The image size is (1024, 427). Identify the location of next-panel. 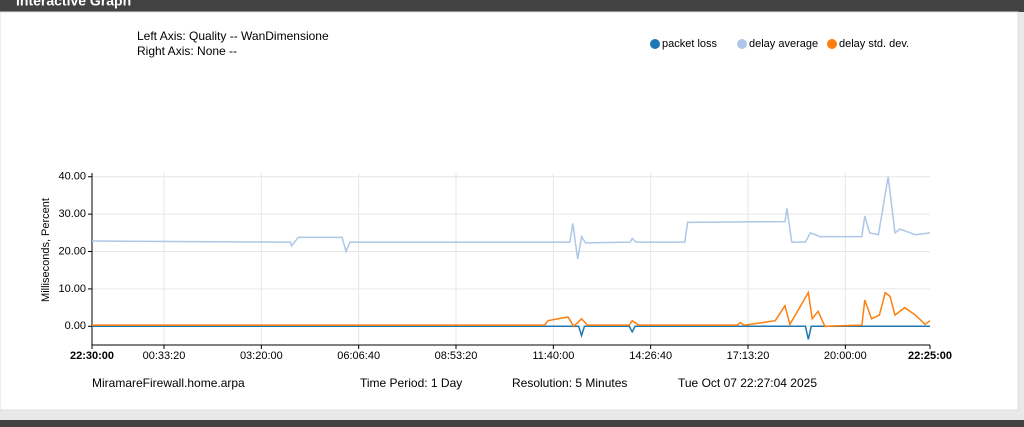
(512, 423).